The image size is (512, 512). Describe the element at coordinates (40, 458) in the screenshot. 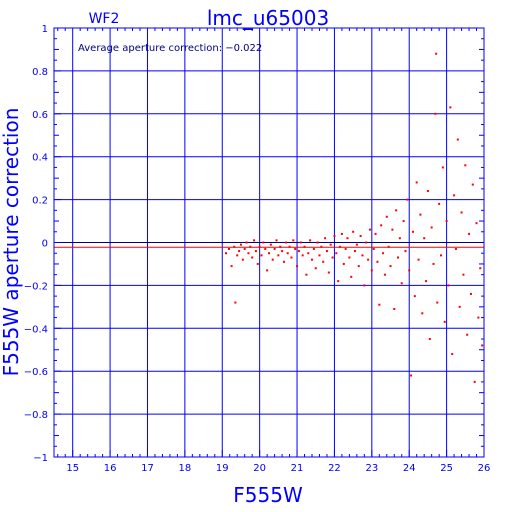

I see `y-tick-label: −1` at that location.